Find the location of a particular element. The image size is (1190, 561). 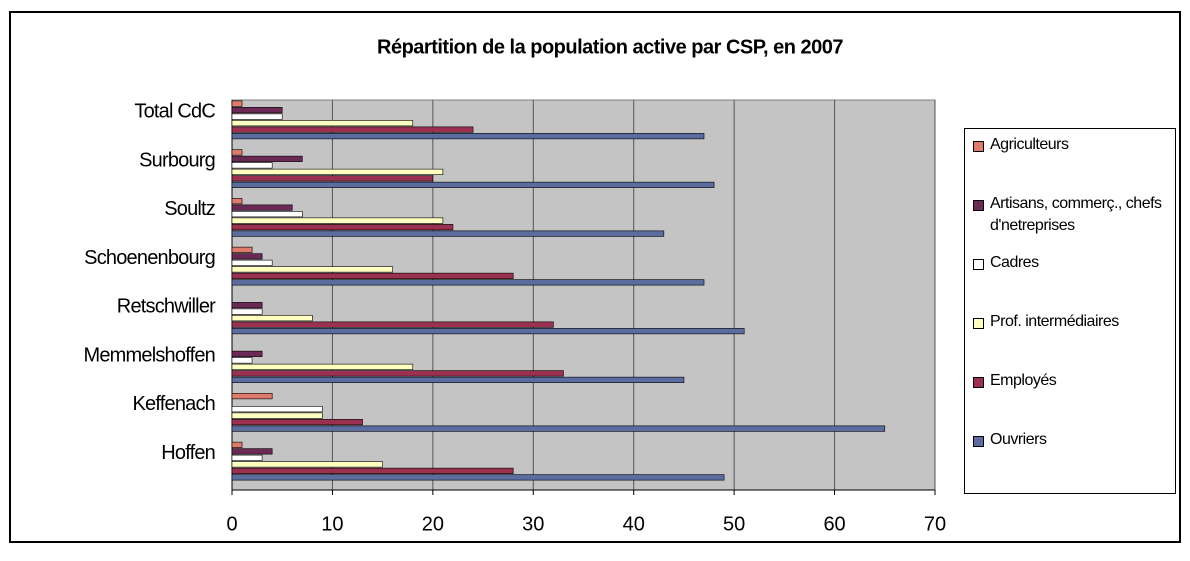

y-tick-label: Total CdC is located at coordinates (174, 112).